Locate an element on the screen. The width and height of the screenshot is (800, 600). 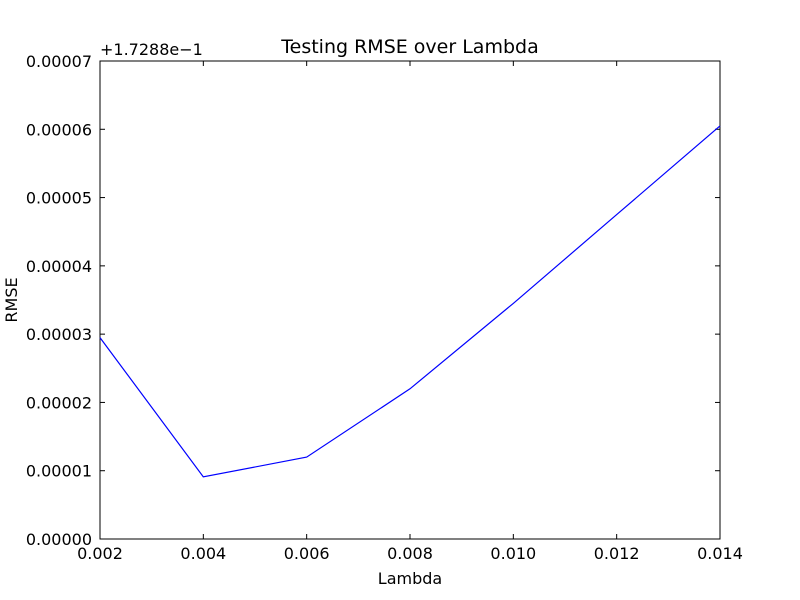
chart-title: Testing RMSE over Lambda is located at coordinates (409, 47).